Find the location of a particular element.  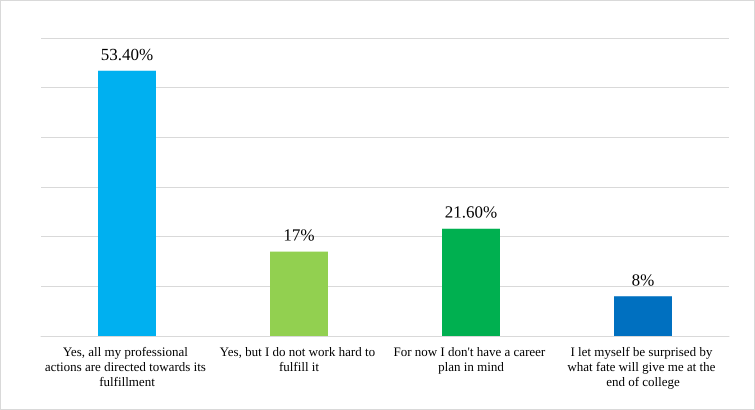

x-tick-label: For now I don't have a career plan in mind is located at coordinates (471, 359).